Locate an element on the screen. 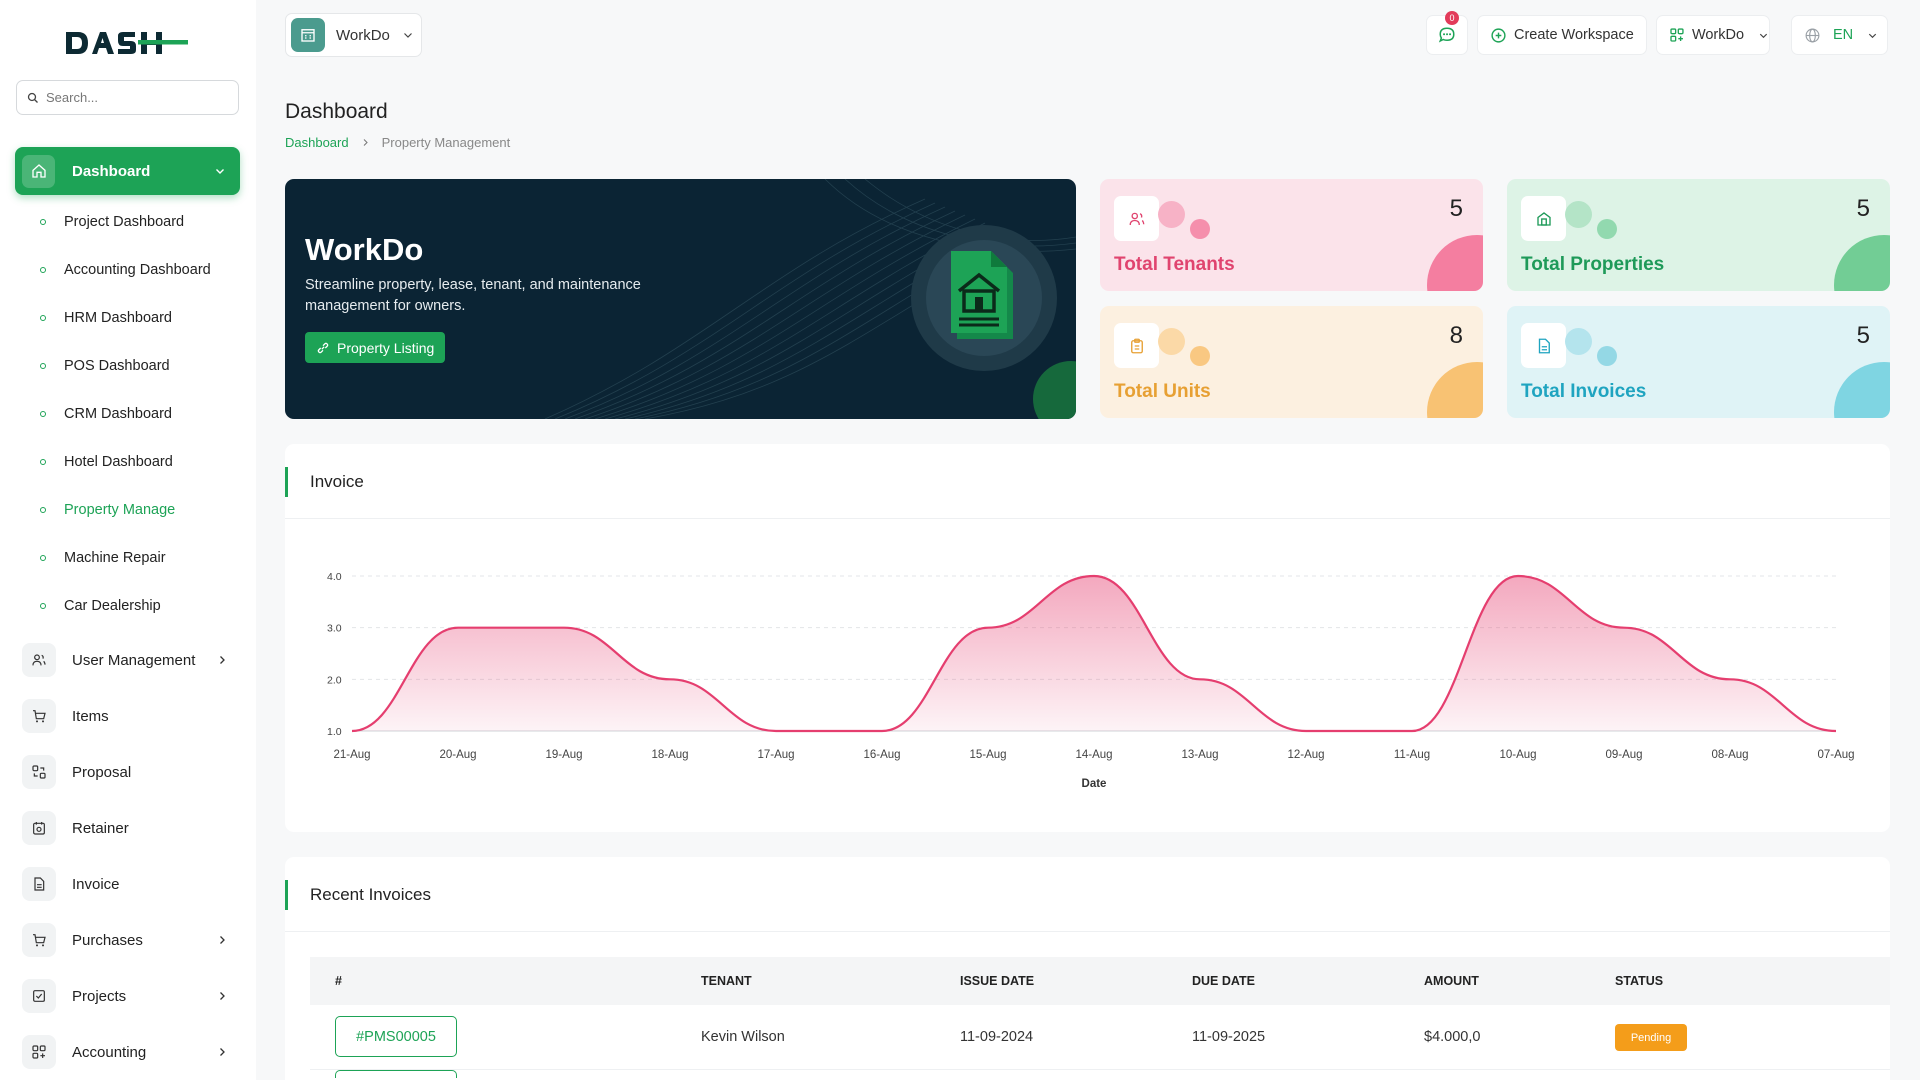  sidebar-item-proposal: Proposal is located at coordinates (128, 772).